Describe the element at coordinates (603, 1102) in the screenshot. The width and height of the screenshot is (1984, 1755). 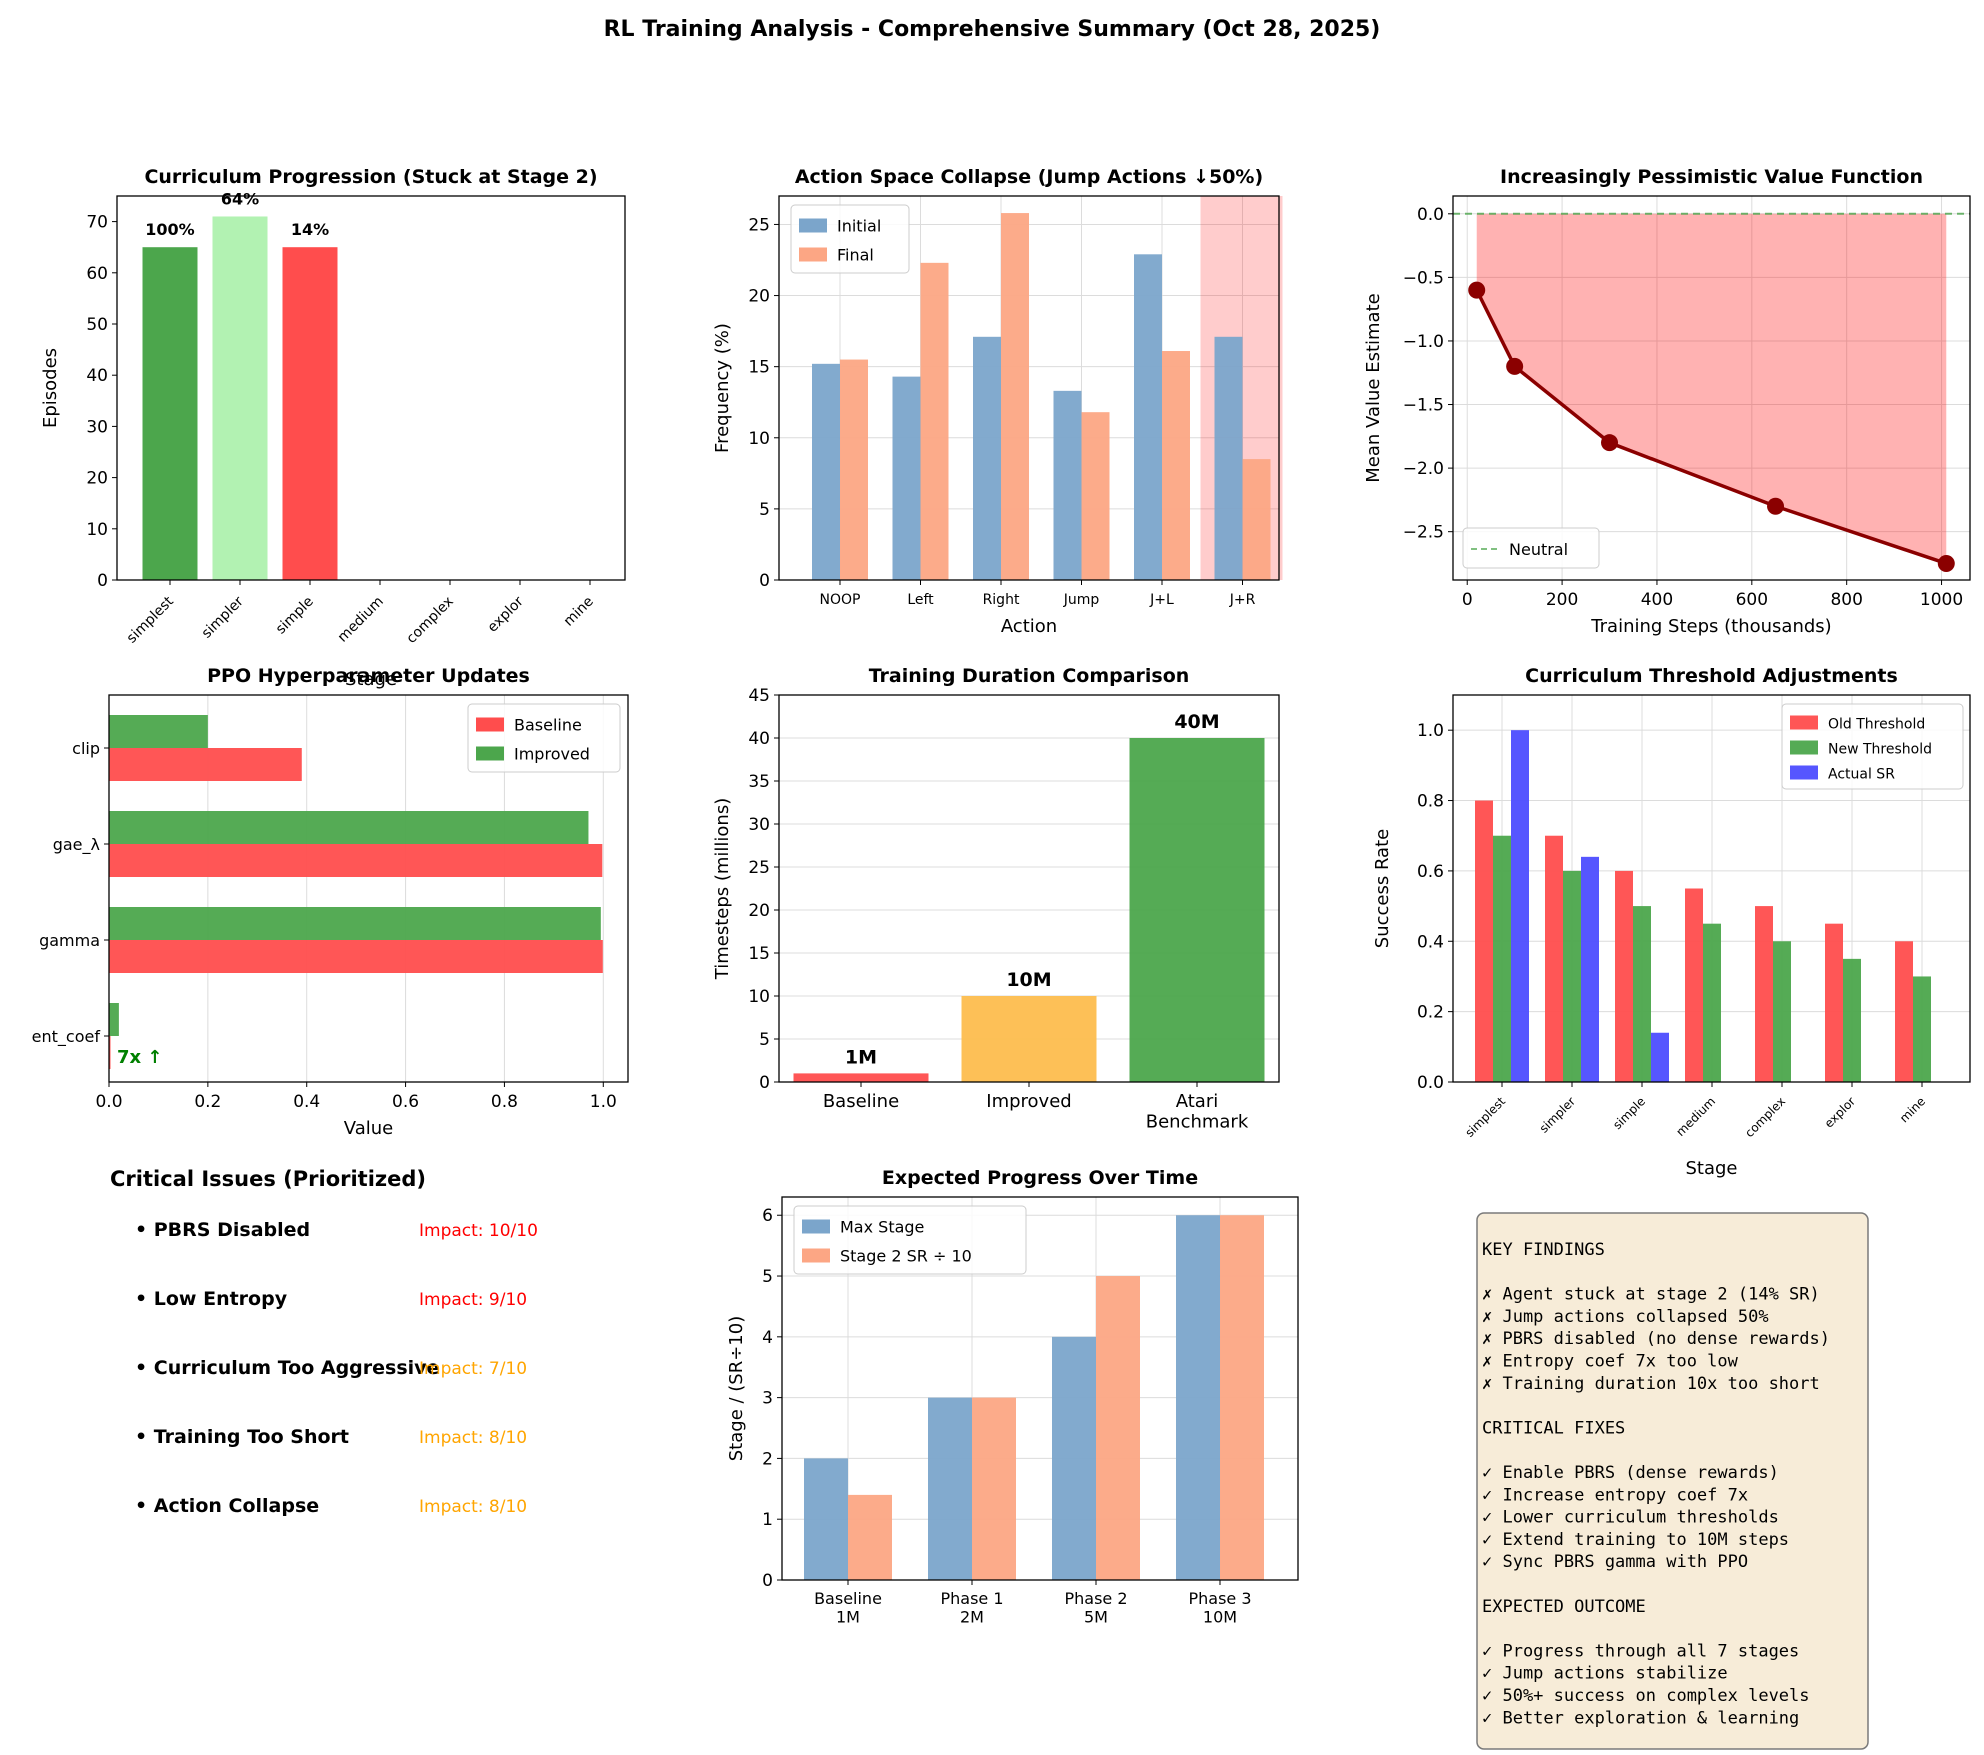
I see `x-tick-label: 1.0` at that location.